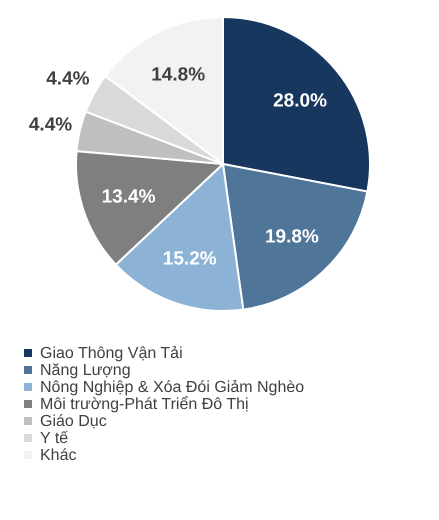  I want to click on data-label: 14.8%, so click(178, 75).